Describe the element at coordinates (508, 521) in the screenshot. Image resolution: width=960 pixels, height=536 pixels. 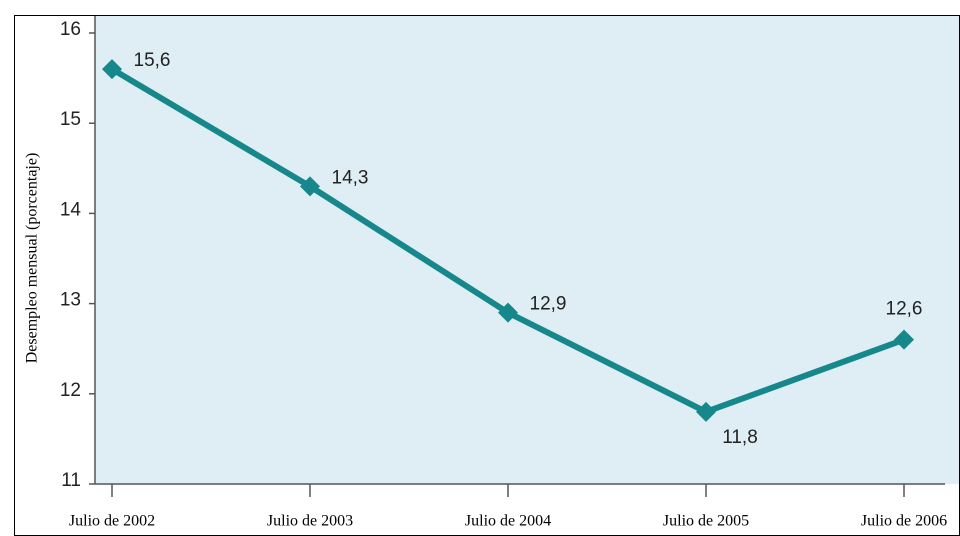
I see `x-tick-label: Julio de 2004` at that location.